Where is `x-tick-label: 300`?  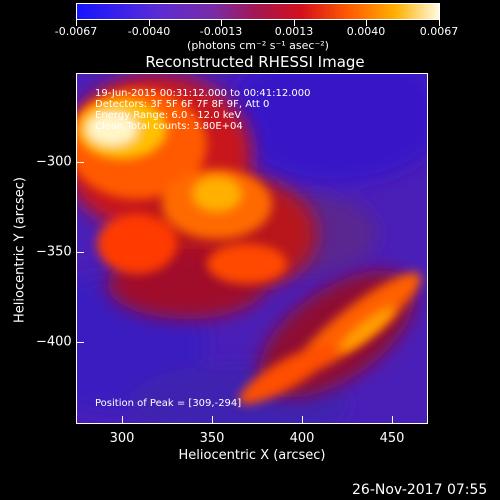 x-tick-label: 300 is located at coordinates (122, 438).